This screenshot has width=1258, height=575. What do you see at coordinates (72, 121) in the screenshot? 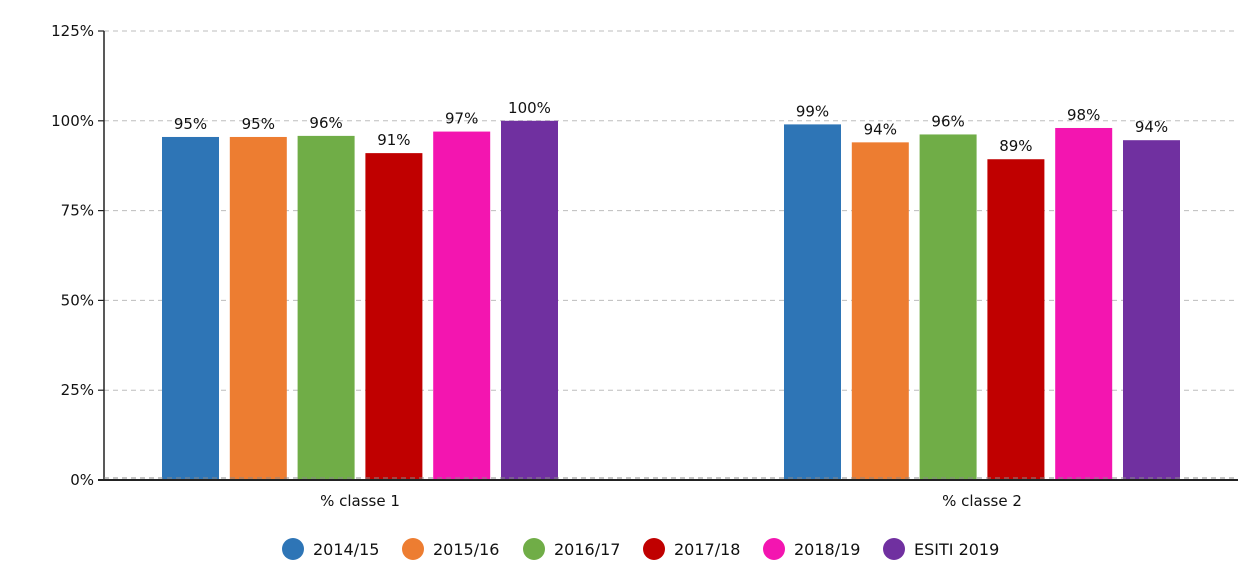
I see `y-tick-label: 100%` at bounding box center [72, 121].